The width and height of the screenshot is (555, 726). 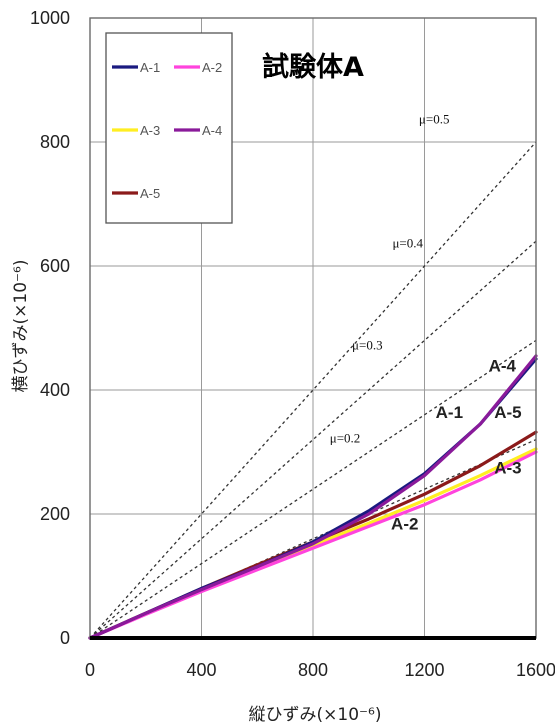 I want to click on series-annotation: A-2, so click(x=404, y=524).